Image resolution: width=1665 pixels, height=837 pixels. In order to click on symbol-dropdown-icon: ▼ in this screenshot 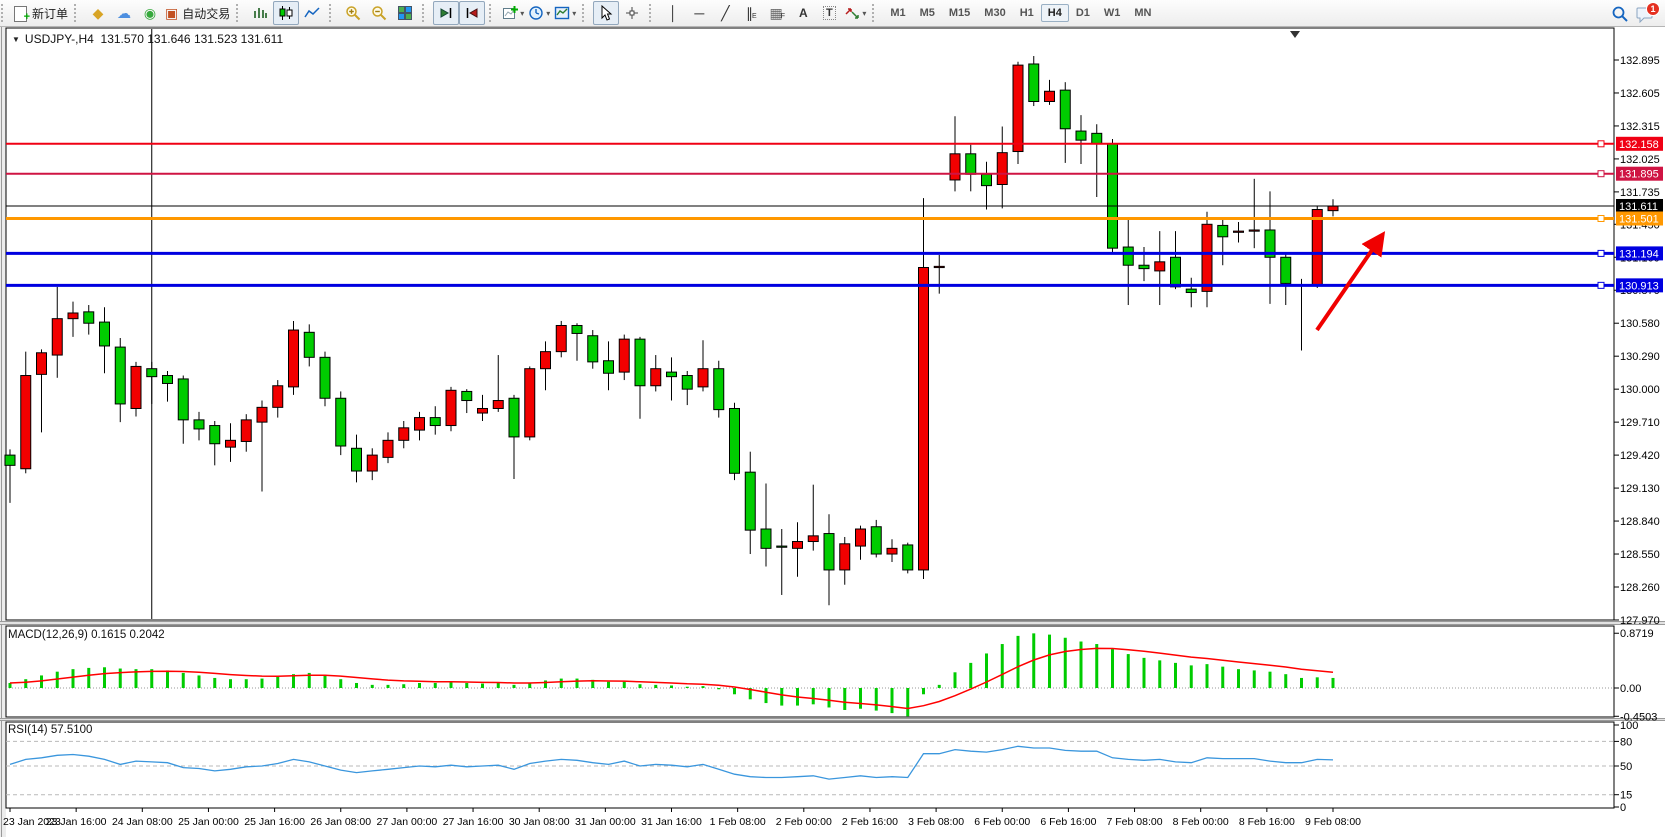, I will do `click(16, 39)`.